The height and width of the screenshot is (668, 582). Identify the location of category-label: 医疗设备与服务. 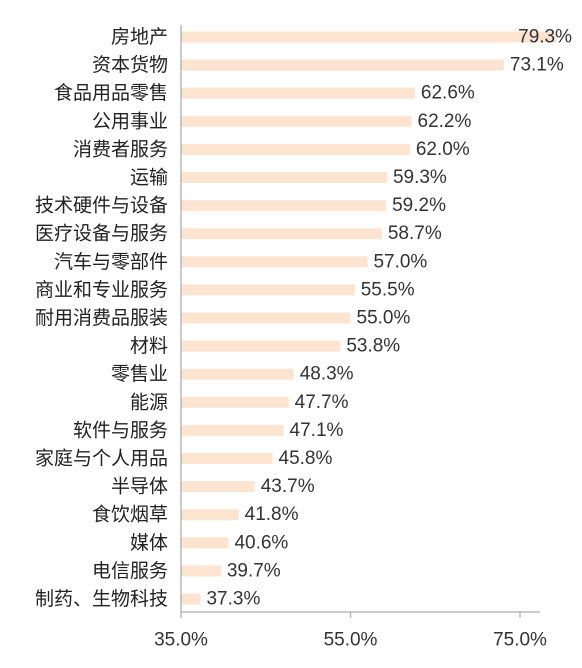
(101, 234).